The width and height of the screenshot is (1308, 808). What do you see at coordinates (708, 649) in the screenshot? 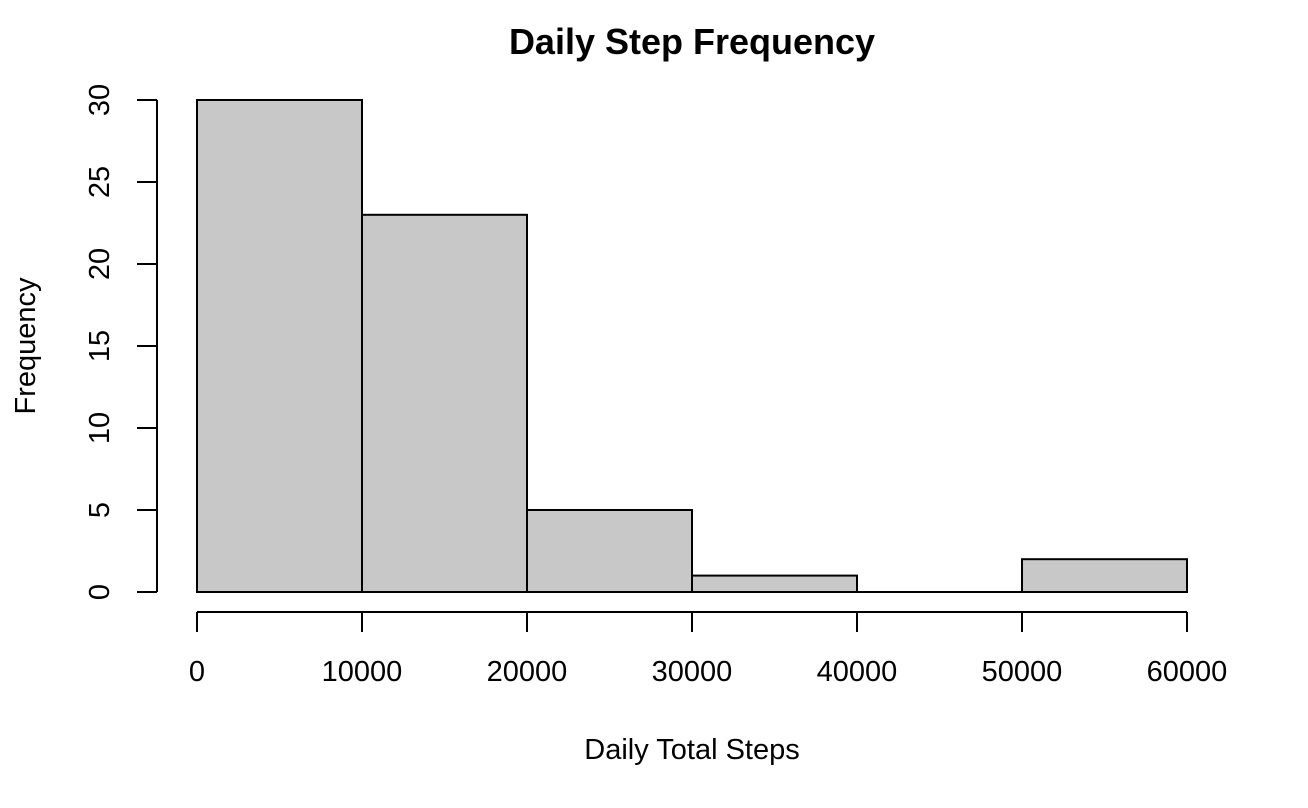
I see `x-axis: 0 10000 20000 30000 40000 50000 60000` at bounding box center [708, 649].